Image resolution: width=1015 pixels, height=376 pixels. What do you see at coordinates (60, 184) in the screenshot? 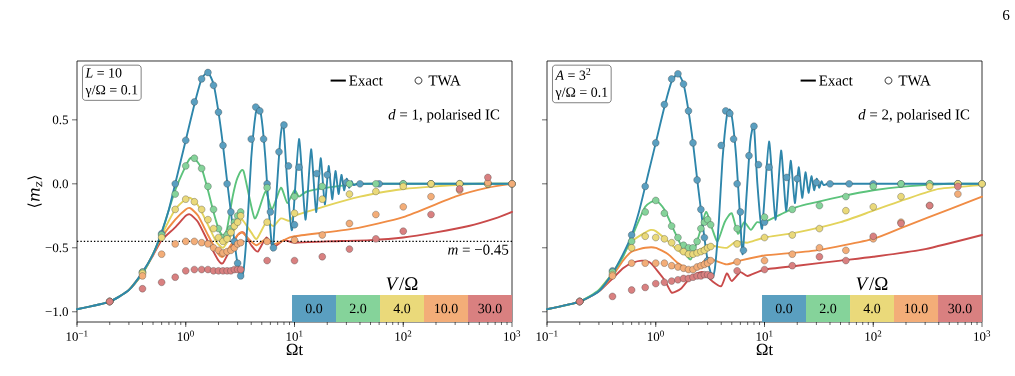
I see `y-tick-label: 0.0` at bounding box center [60, 184].